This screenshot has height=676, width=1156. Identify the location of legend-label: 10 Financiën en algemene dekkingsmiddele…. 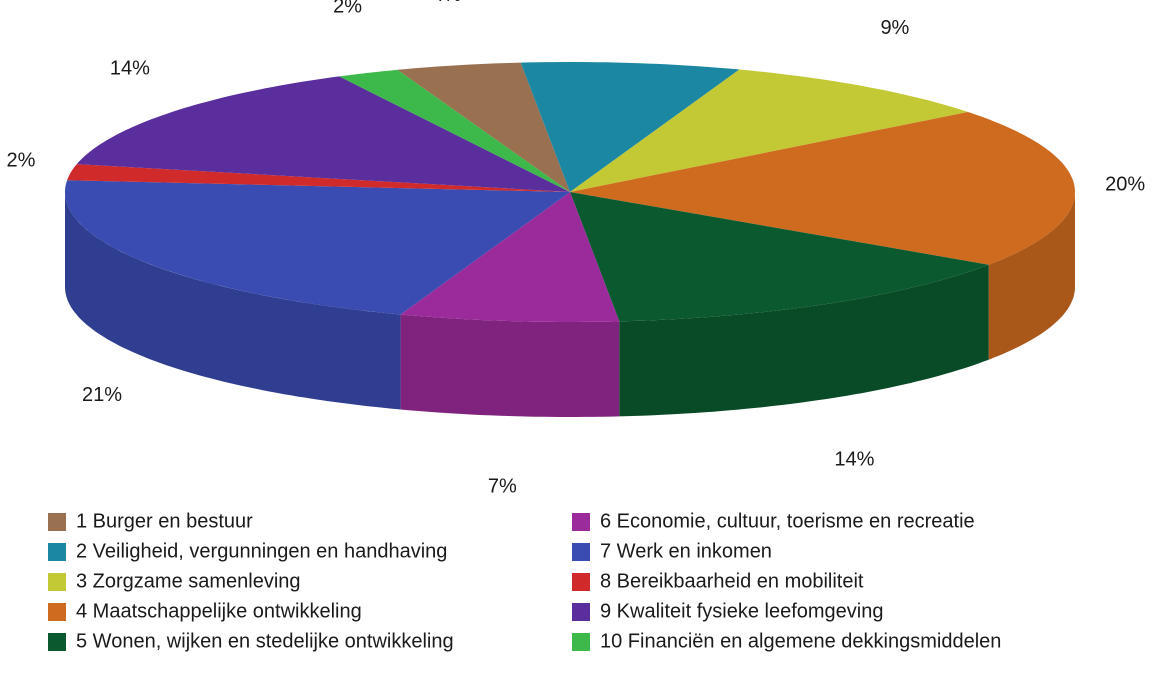
(800, 641).